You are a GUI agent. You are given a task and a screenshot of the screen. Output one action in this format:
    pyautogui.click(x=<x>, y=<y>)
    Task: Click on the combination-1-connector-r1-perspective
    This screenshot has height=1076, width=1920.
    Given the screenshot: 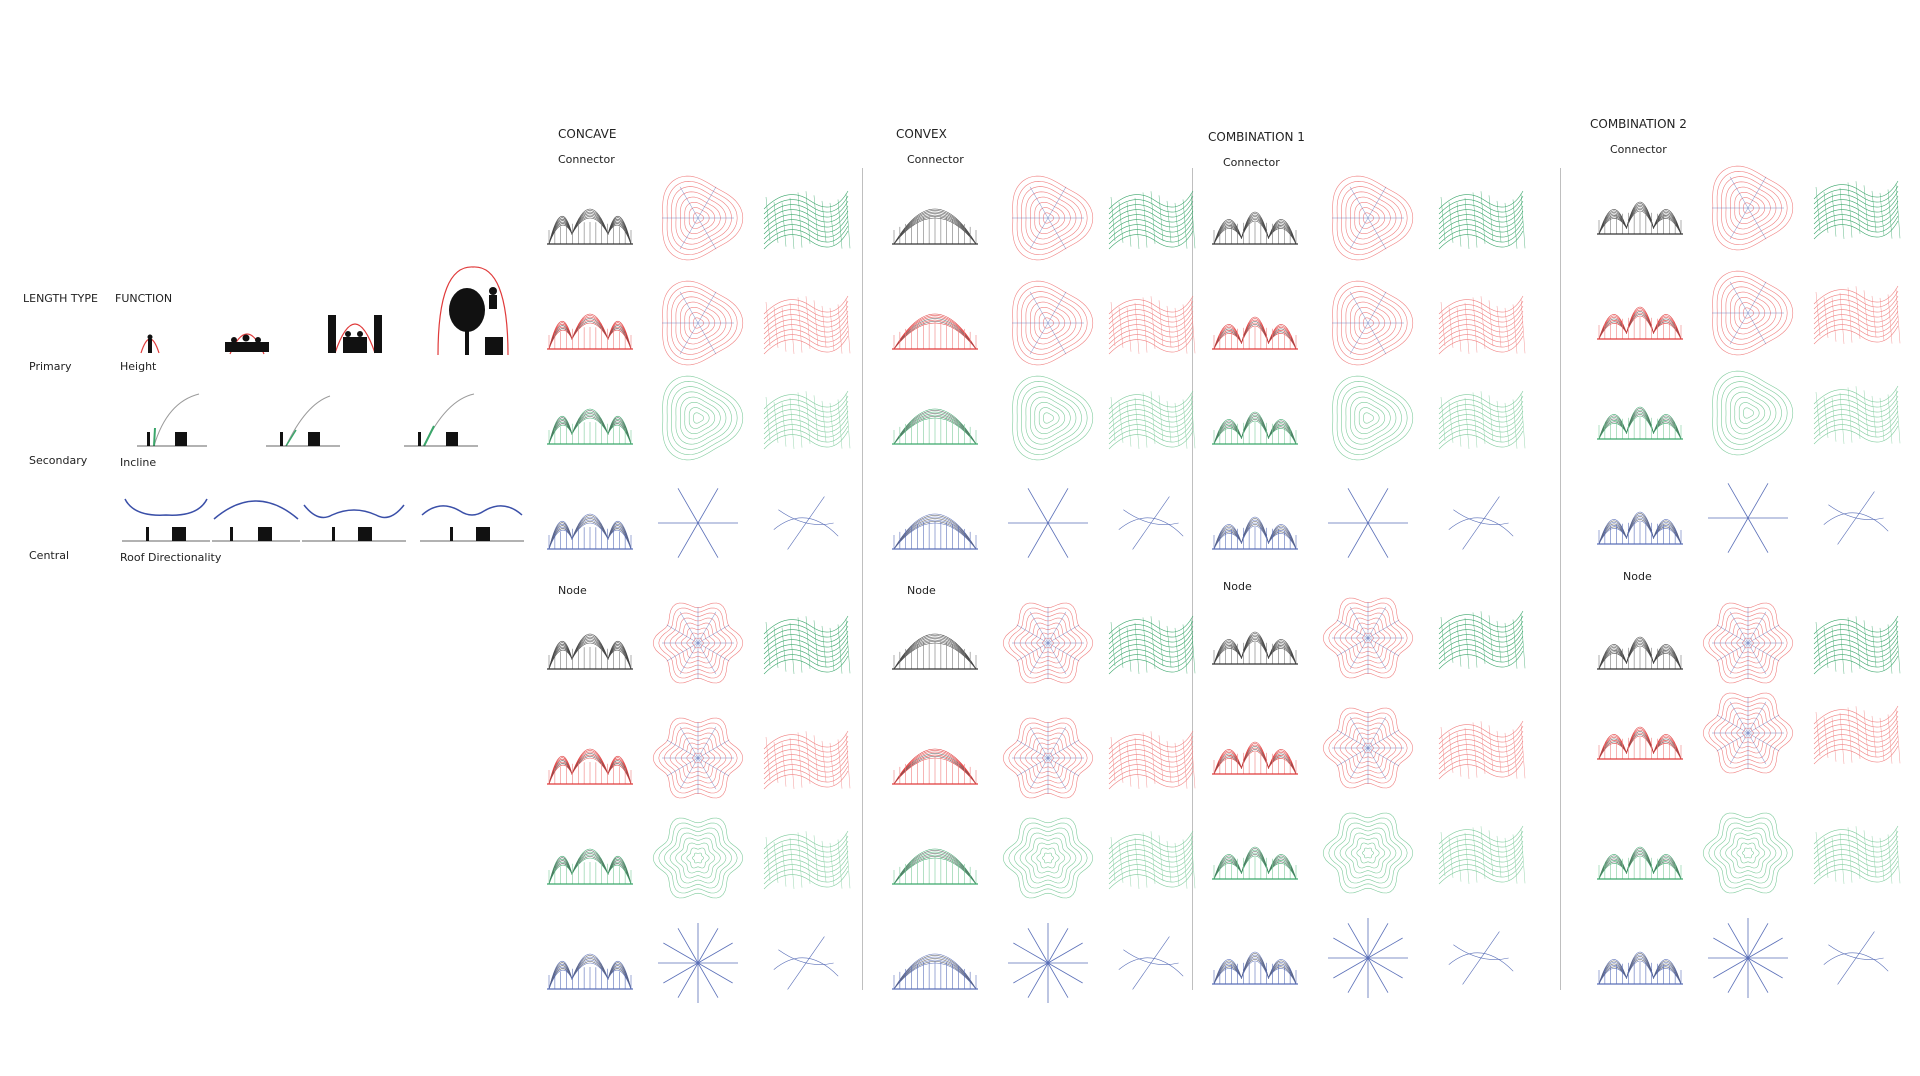 What is the action you would take?
    pyautogui.click(x=1482, y=220)
    